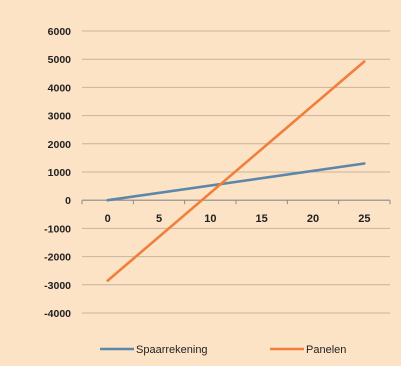 This screenshot has width=401, height=366. What do you see at coordinates (159, 219) in the screenshot?
I see `x-tick-label: 5` at bounding box center [159, 219].